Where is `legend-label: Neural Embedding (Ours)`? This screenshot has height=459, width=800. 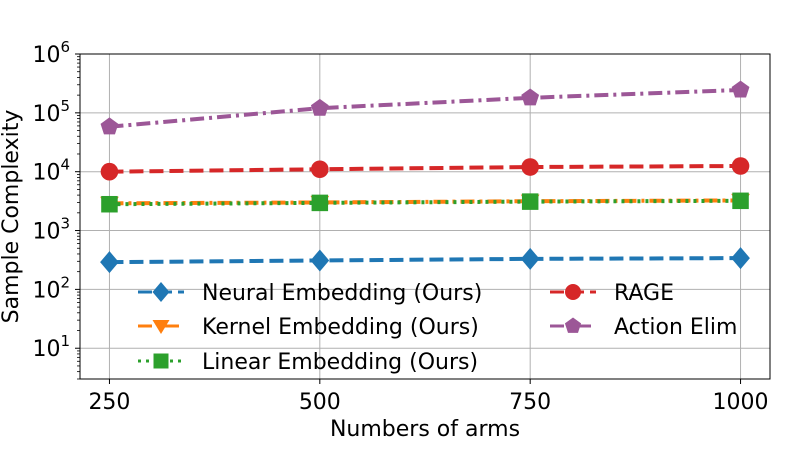 legend-label: Neural Embedding (Ours) is located at coordinates (342, 293).